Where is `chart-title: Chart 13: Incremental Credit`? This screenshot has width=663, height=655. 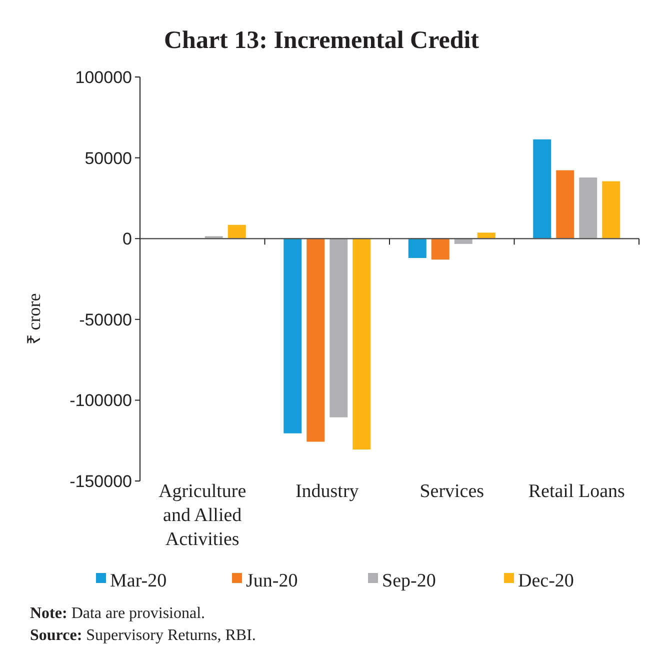
chart-title: Chart 13: Incremental Credit is located at coordinates (322, 40).